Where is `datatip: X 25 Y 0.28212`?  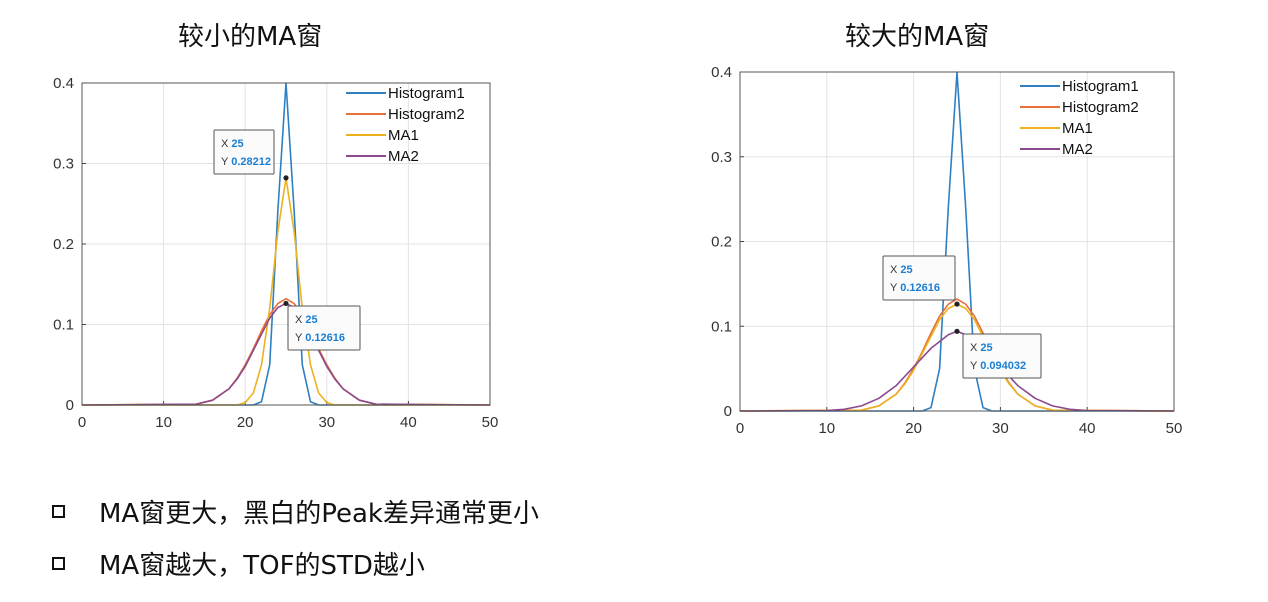
datatip: X 25 Y 0.28212 is located at coordinates (251, 155).